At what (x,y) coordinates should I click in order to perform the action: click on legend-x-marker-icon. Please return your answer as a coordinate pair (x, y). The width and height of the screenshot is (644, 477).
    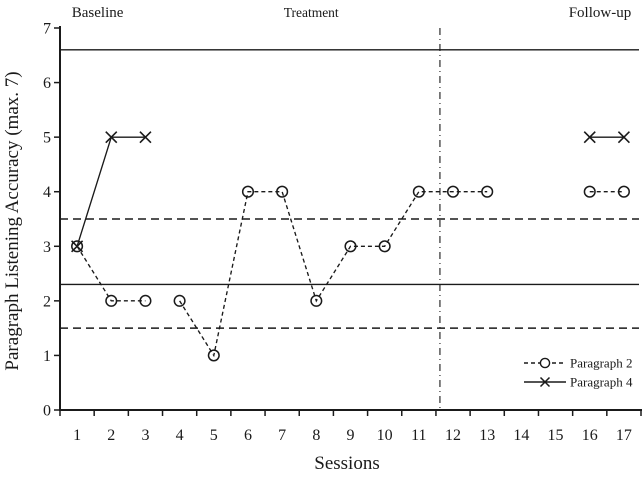
    Looking at the image, I should click on (545, 382).